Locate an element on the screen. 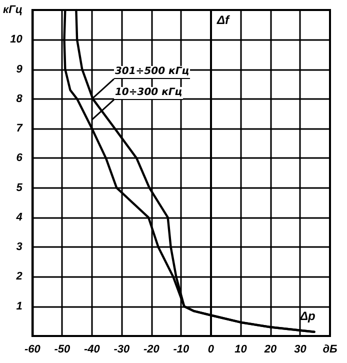  x-tick-label: -10 is located at coordinates (181, 350).